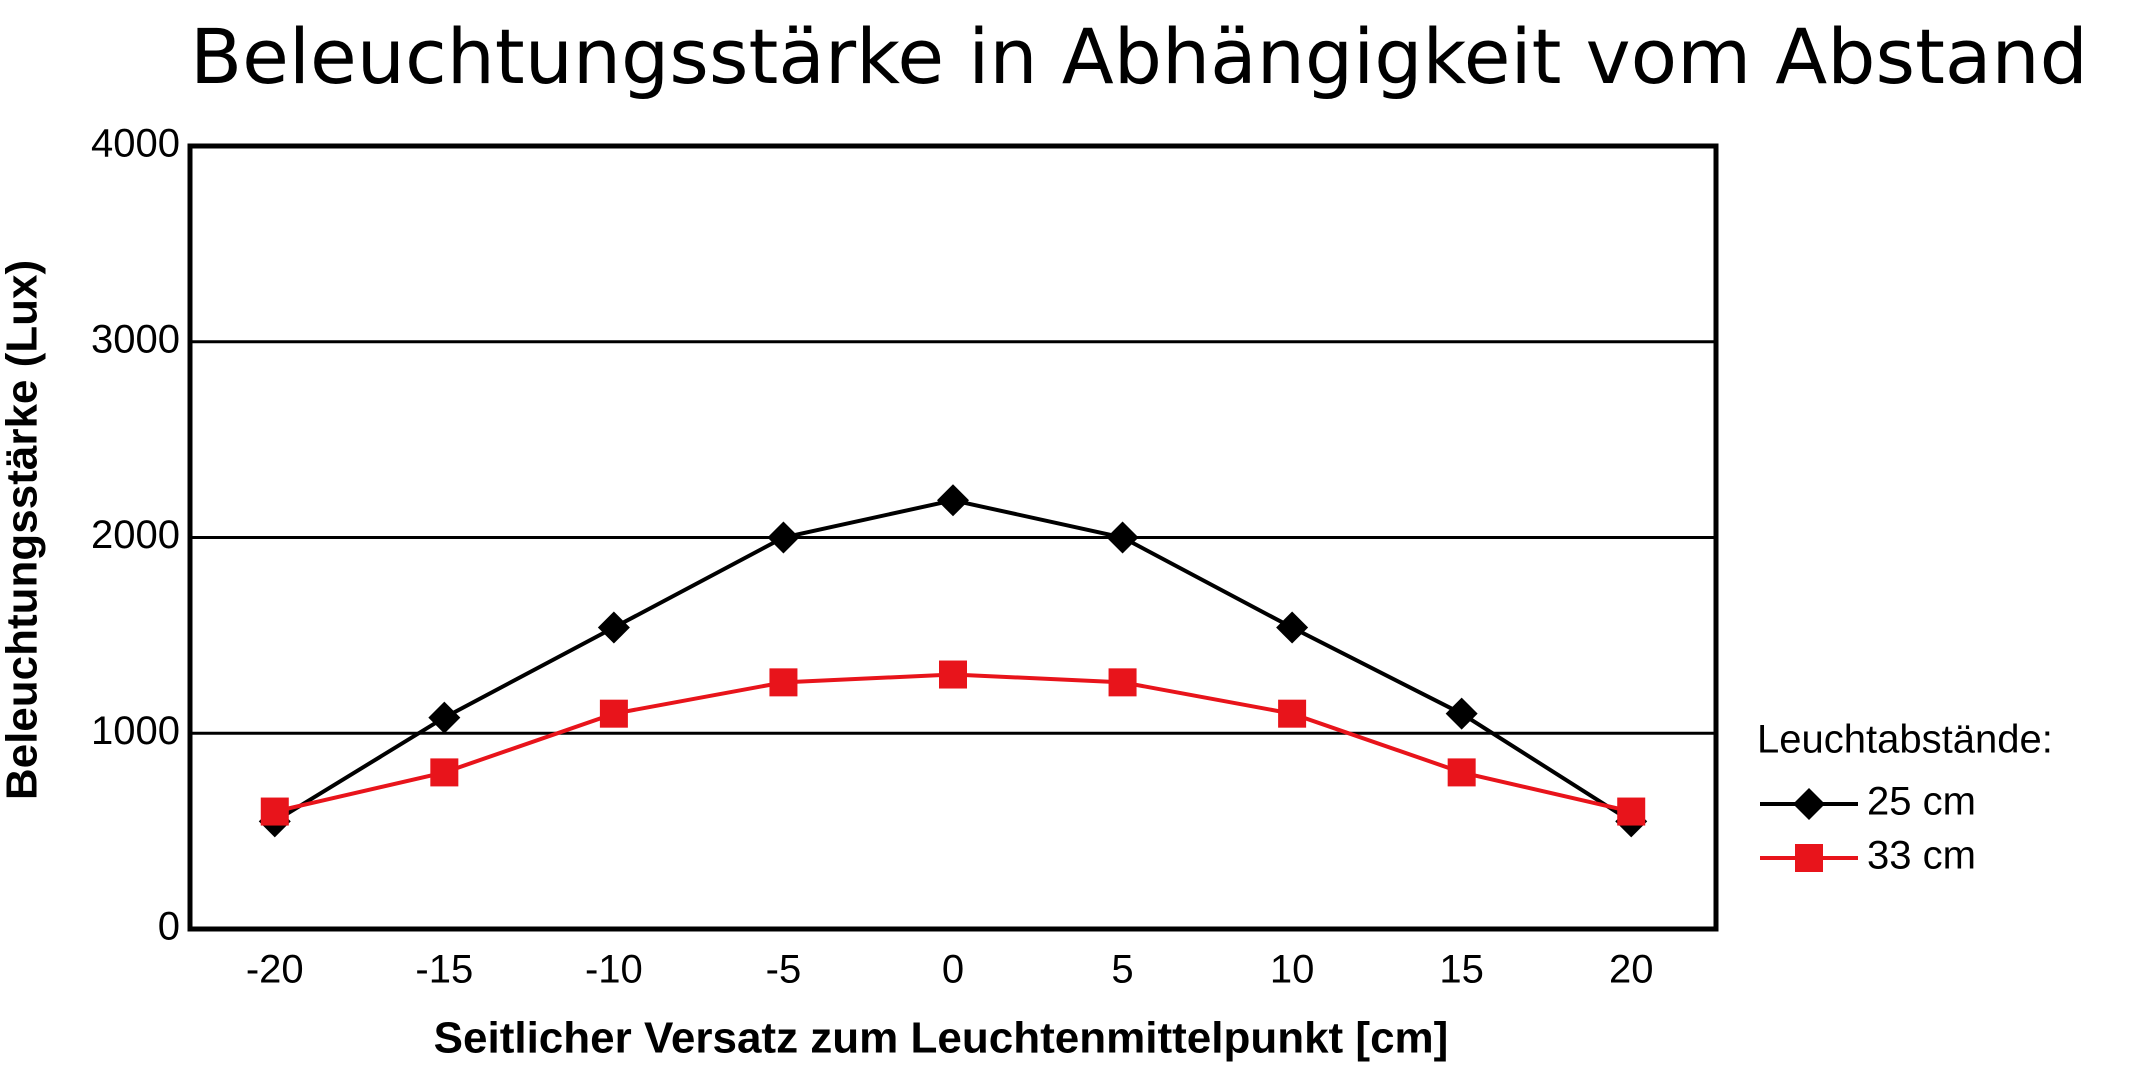  What do you see at coordinates (1292, 970) in the screenshot?
I see `x-tick-label: 10` at bounding box center [1292, 970].